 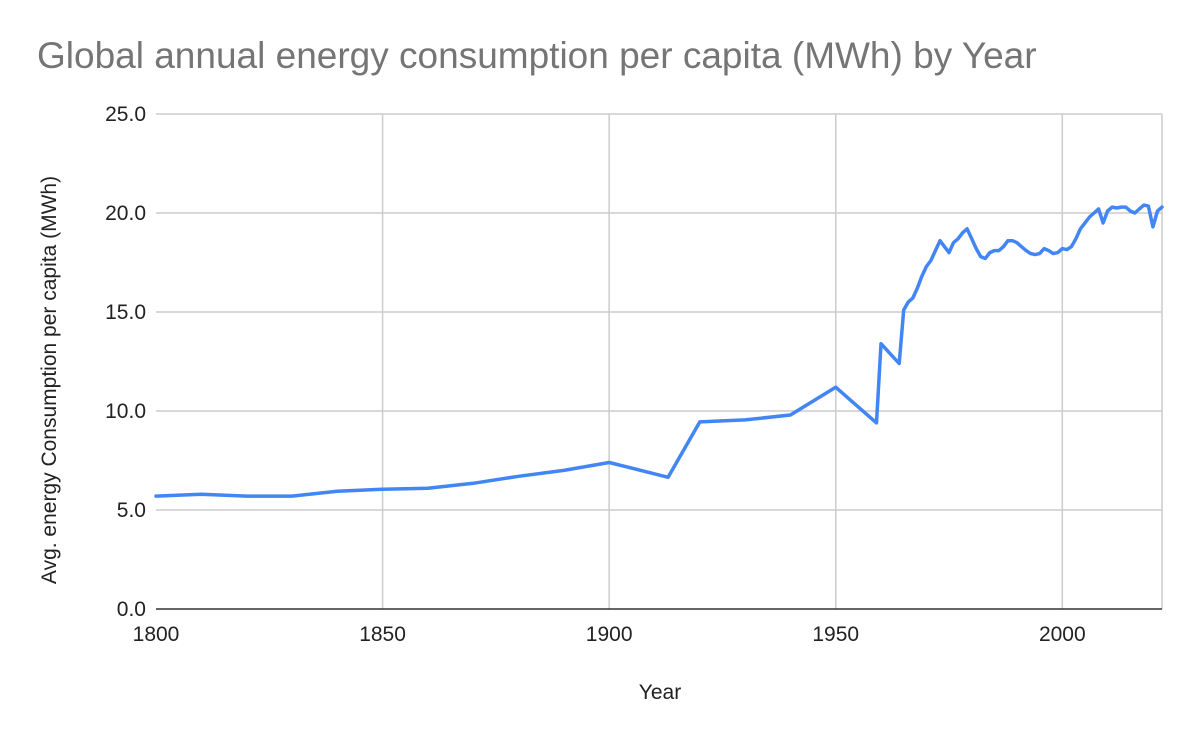 What do you see at coordinates (835, 634) in the screenshot?
I see `x-tick-label: 1950` at bounding box center [835, 634].